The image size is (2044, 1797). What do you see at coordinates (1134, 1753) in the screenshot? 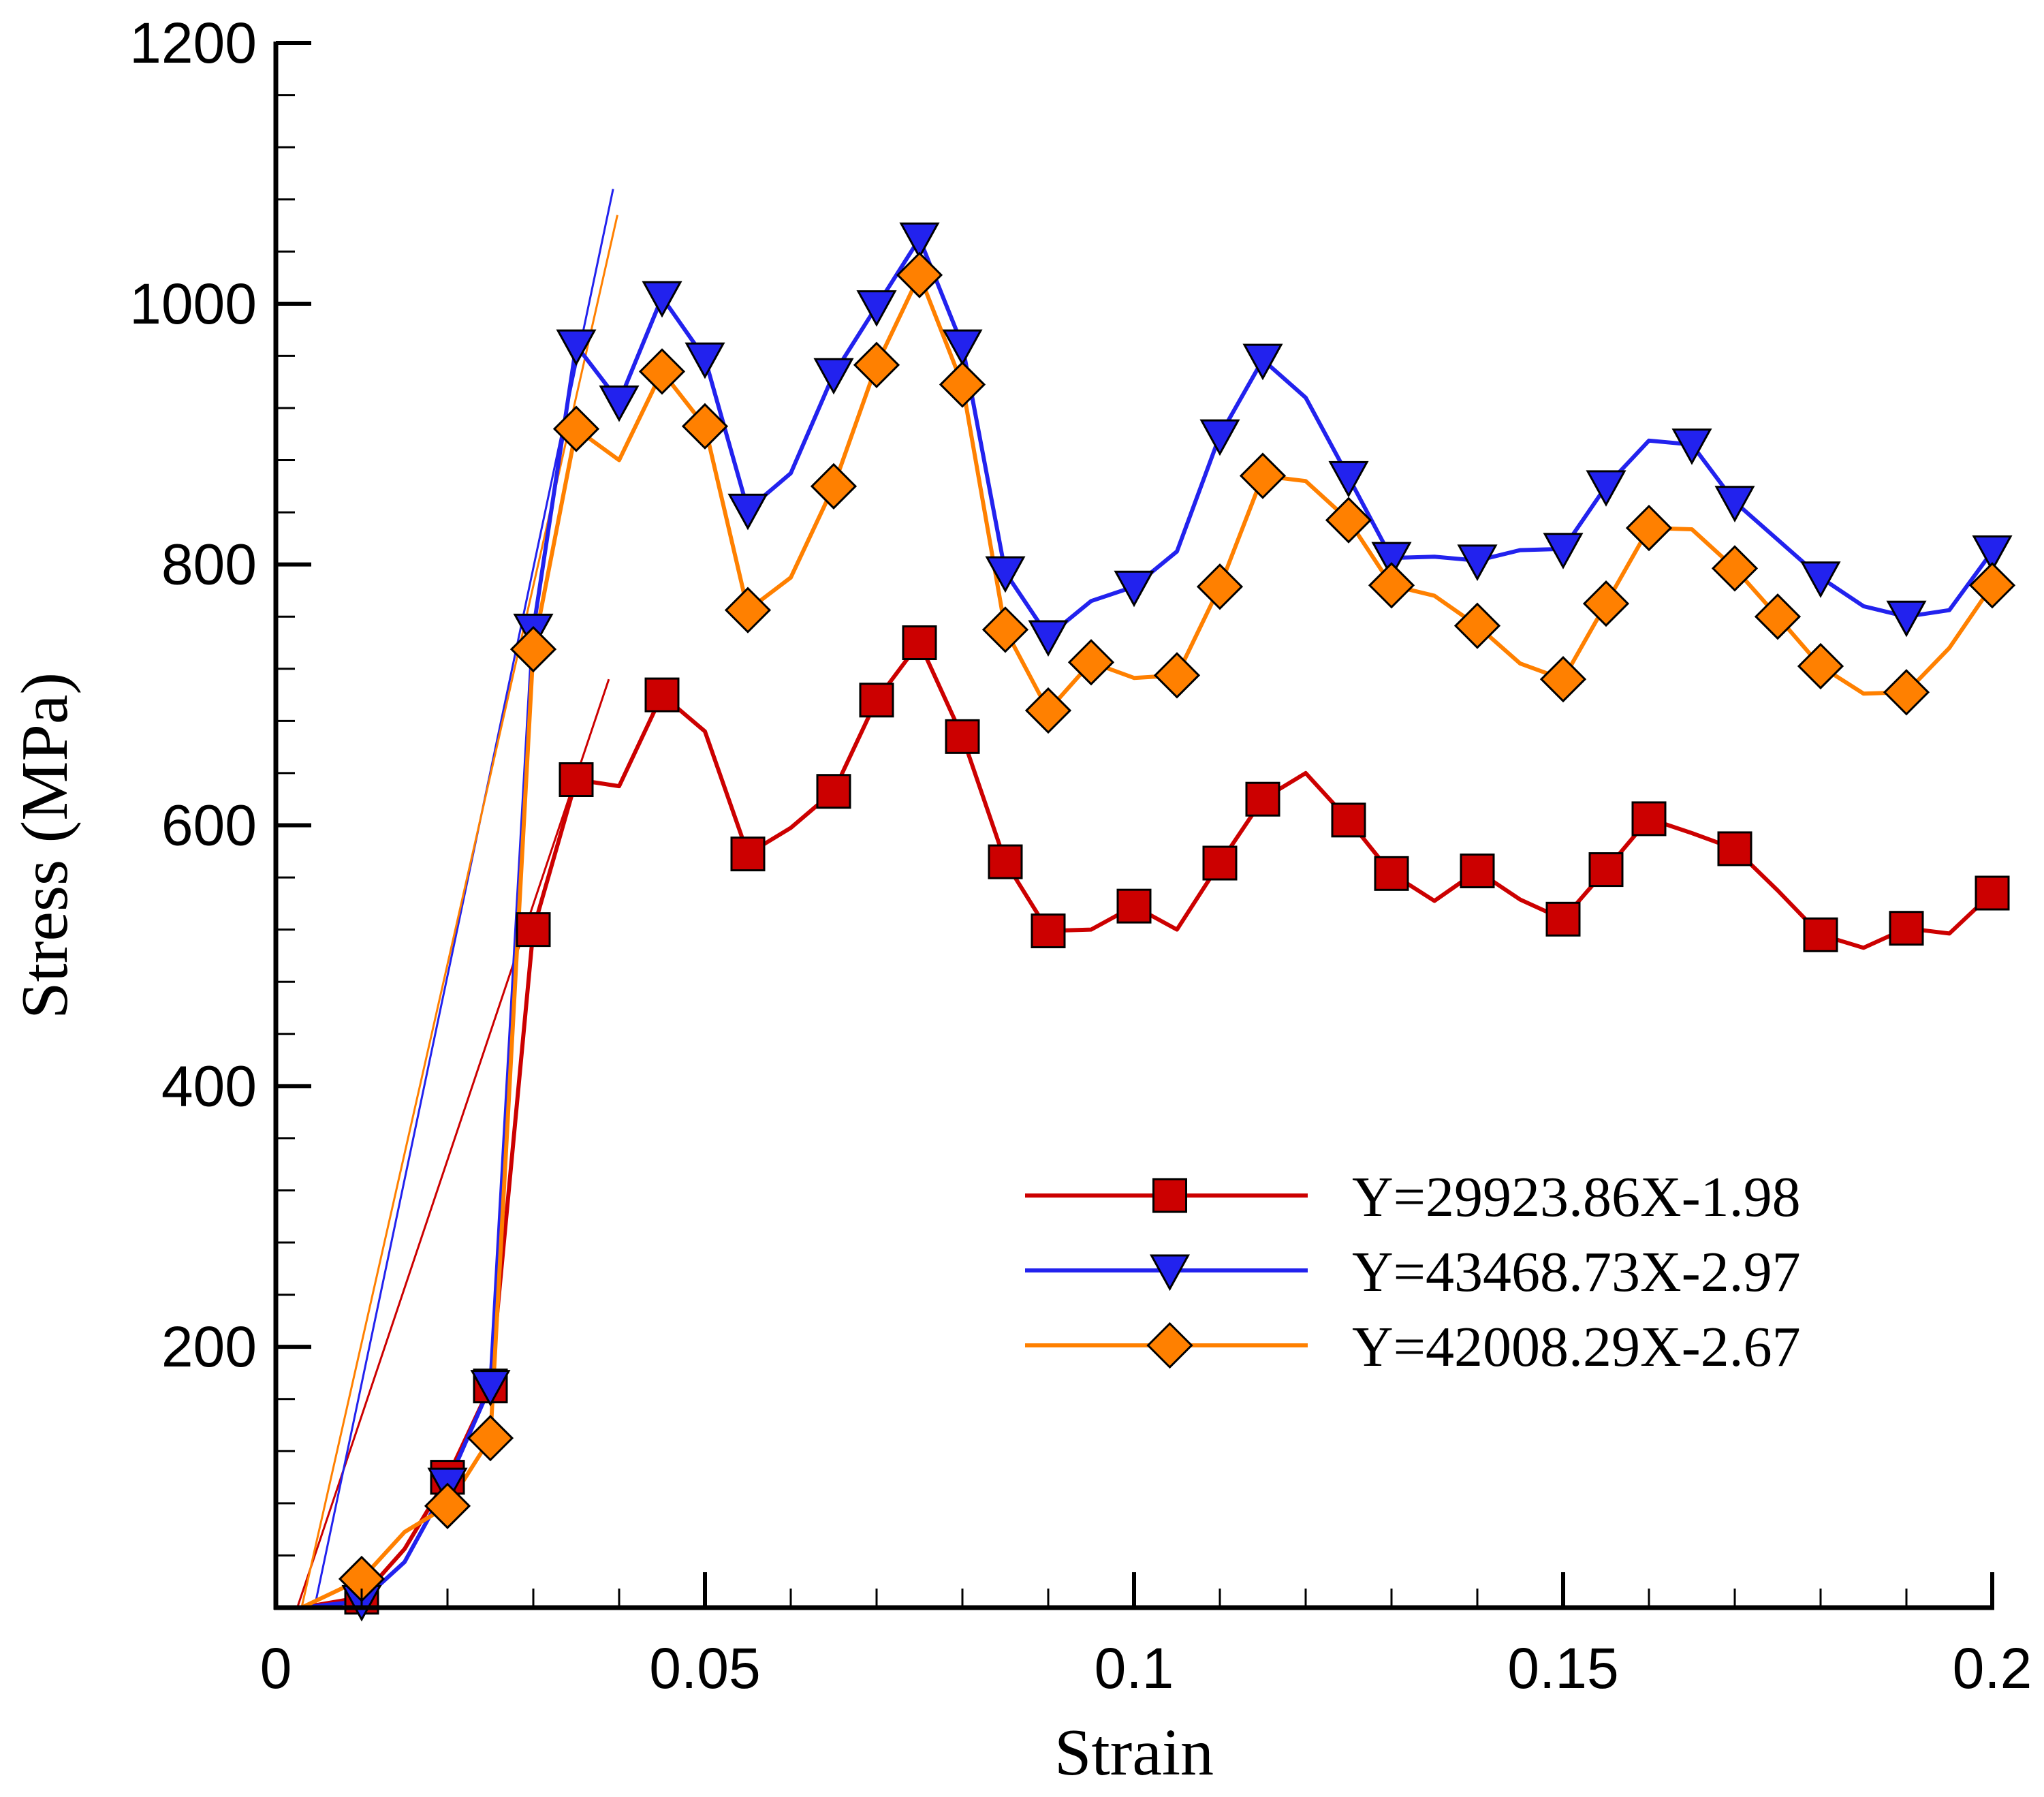
I see `x-axis-title: Strain` at bounding box center [1134, 1753].